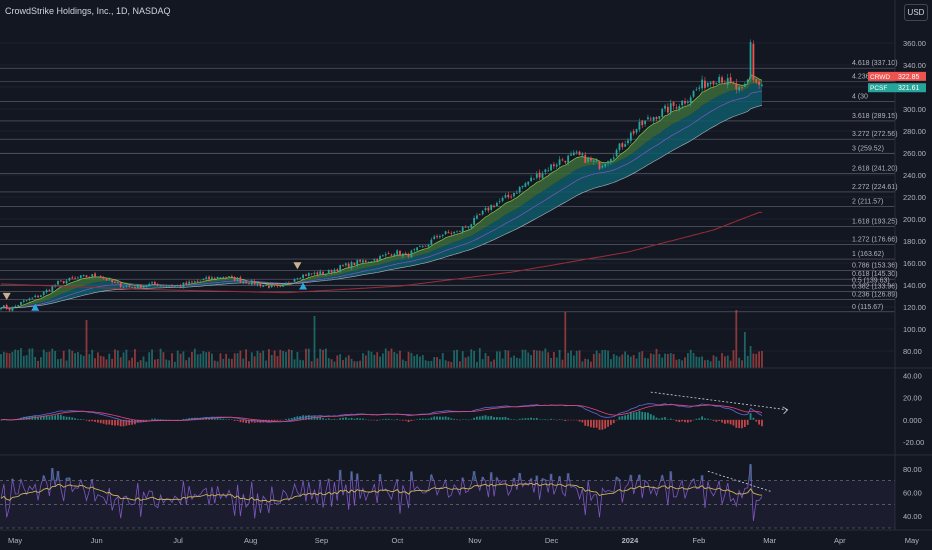 The height and width of the screenshot is (550, 932). What do you see at coordinates (882, 76) in the screenshot?
I see `badge-name-bg` at bounding box center [882, 76].